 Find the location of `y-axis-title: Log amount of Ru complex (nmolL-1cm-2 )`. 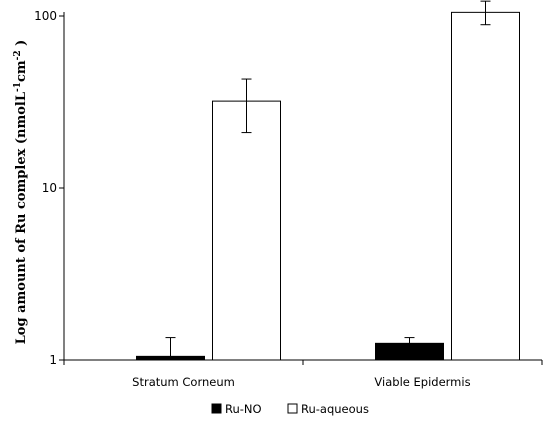

y-axis-title: Log amount of Ru complex (nmolL-1cm-2 ) is located at coordinates (21, 192).